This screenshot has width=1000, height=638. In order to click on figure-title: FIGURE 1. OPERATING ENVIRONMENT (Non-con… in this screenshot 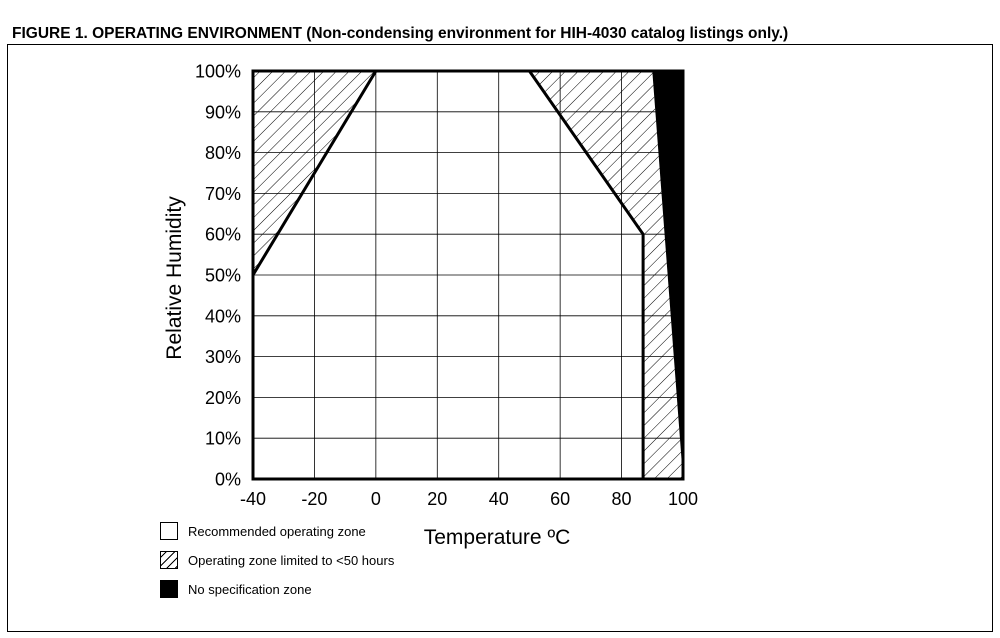, I will do `click(400, 33)`.